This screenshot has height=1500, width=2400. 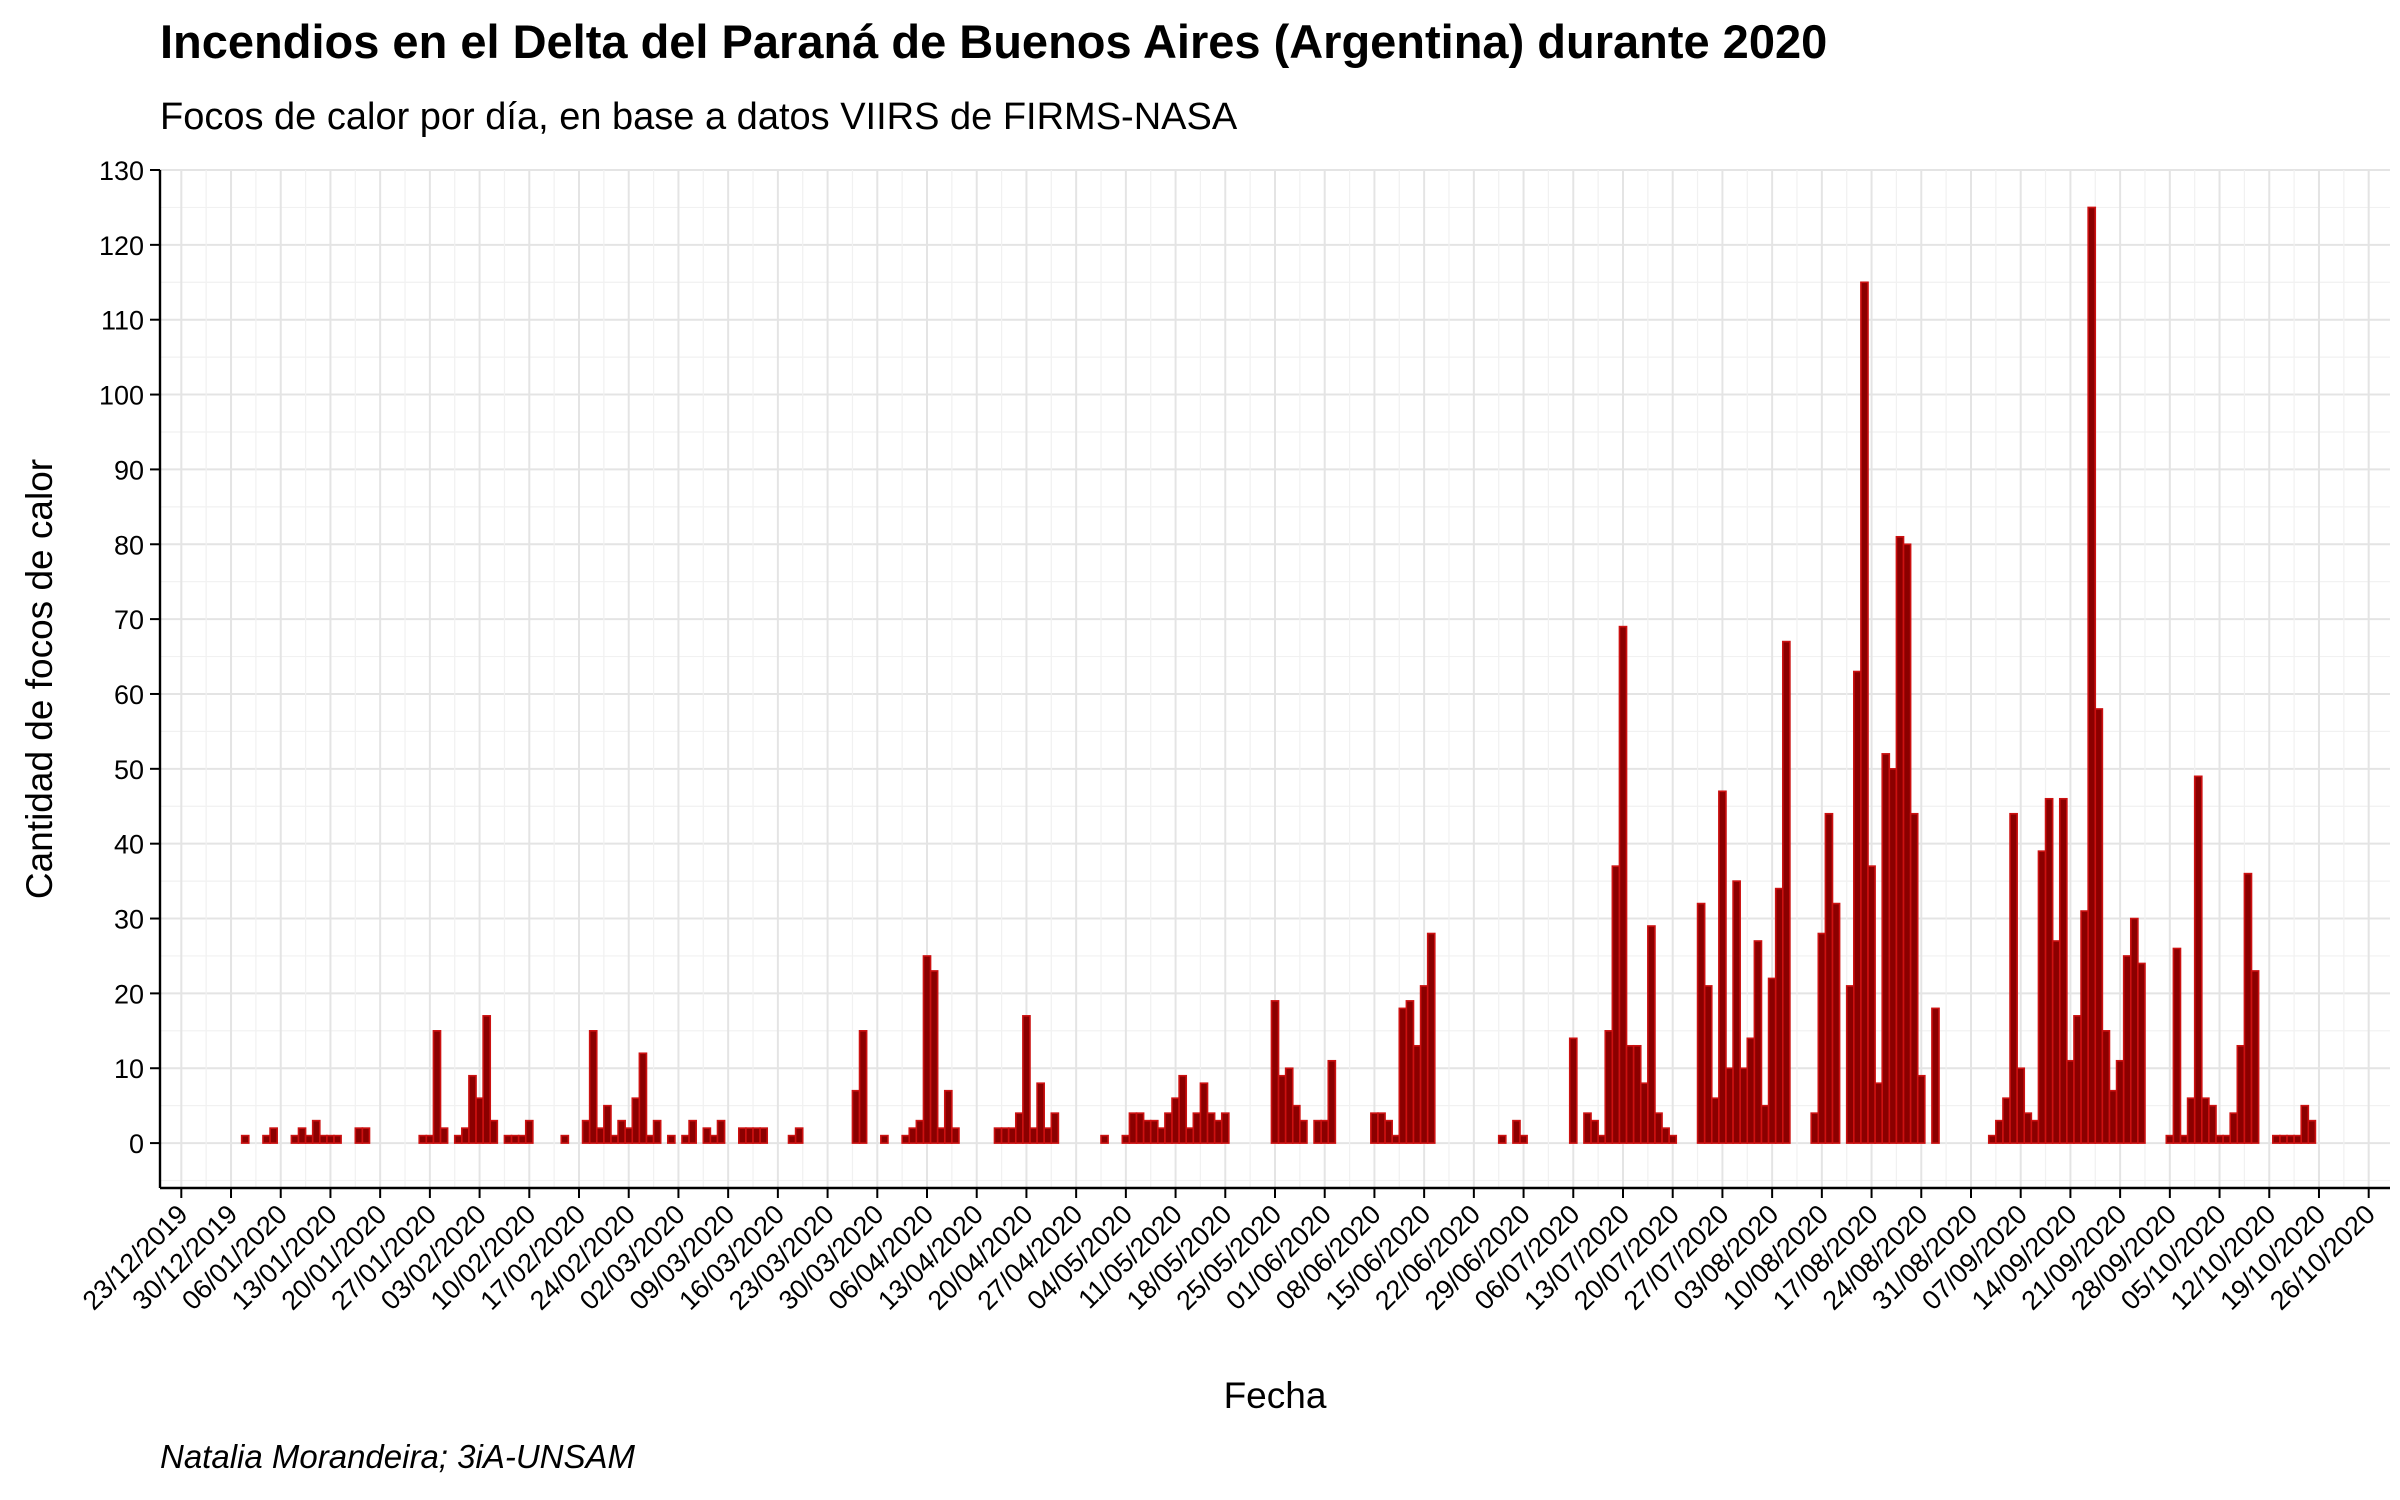 What do you see at coordinates (121, 246) in the screenshot?
I see `y-tick-label: 120` at bounding box center [121, 246].